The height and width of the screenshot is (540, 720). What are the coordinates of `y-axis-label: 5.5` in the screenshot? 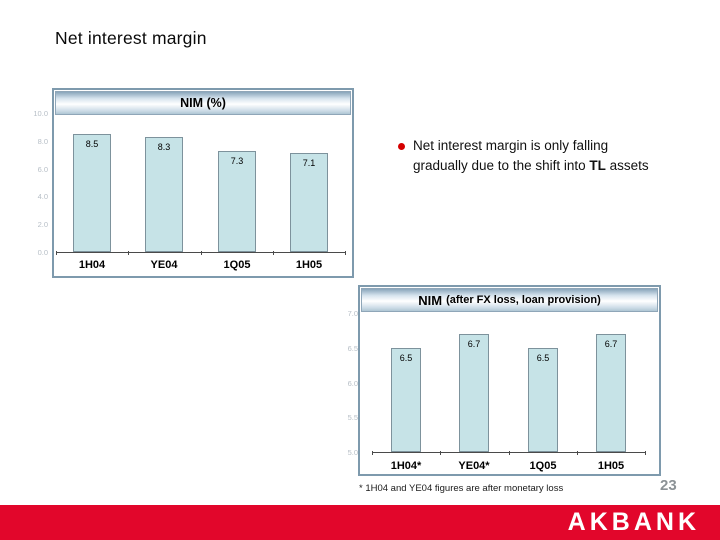 It's located at (352, 417).